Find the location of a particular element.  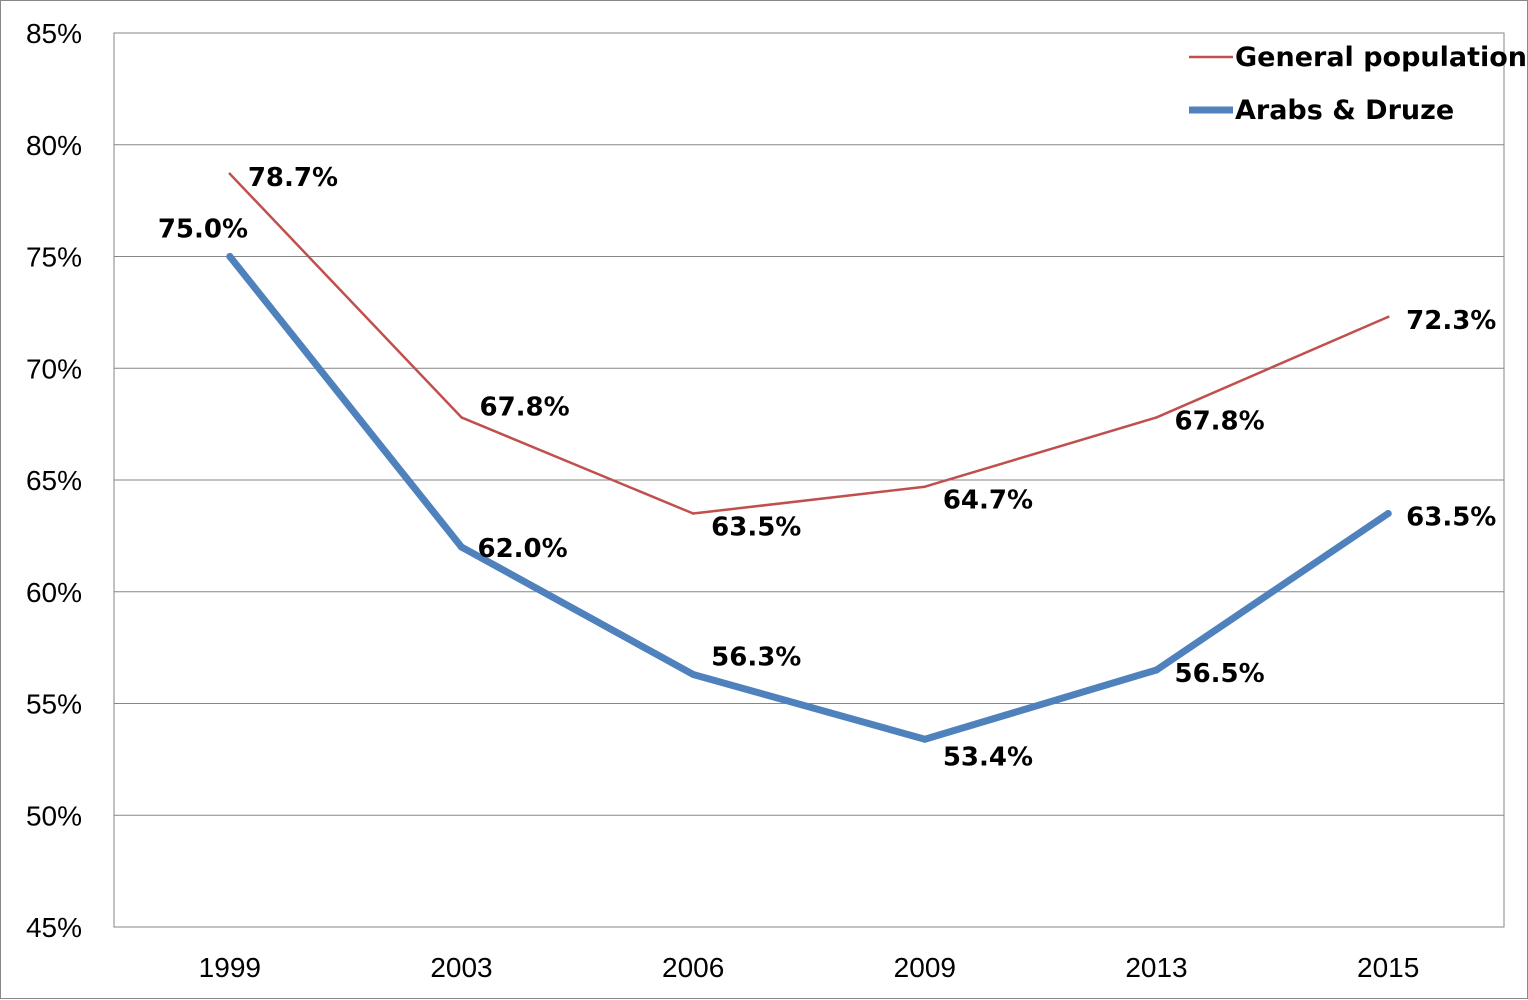

y-tick-label: 75% is located at coordinates (54, 257).